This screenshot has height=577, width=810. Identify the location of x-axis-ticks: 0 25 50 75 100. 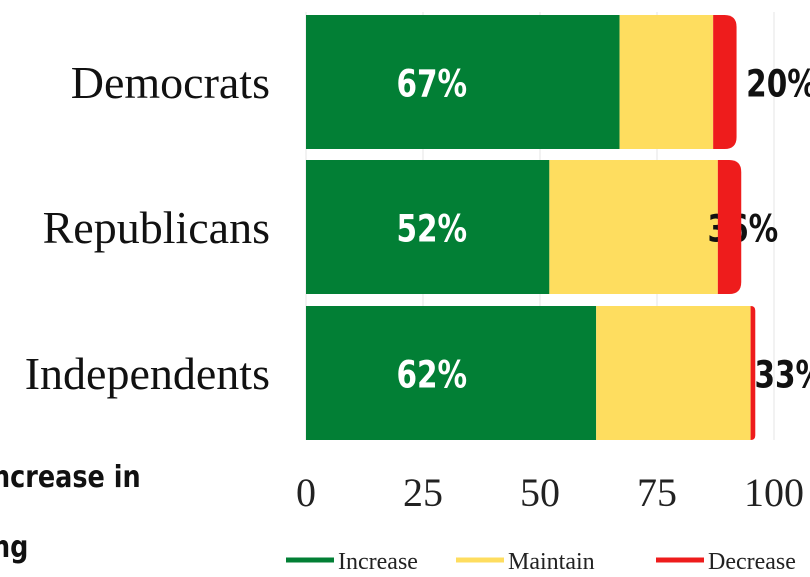
(550, 492).